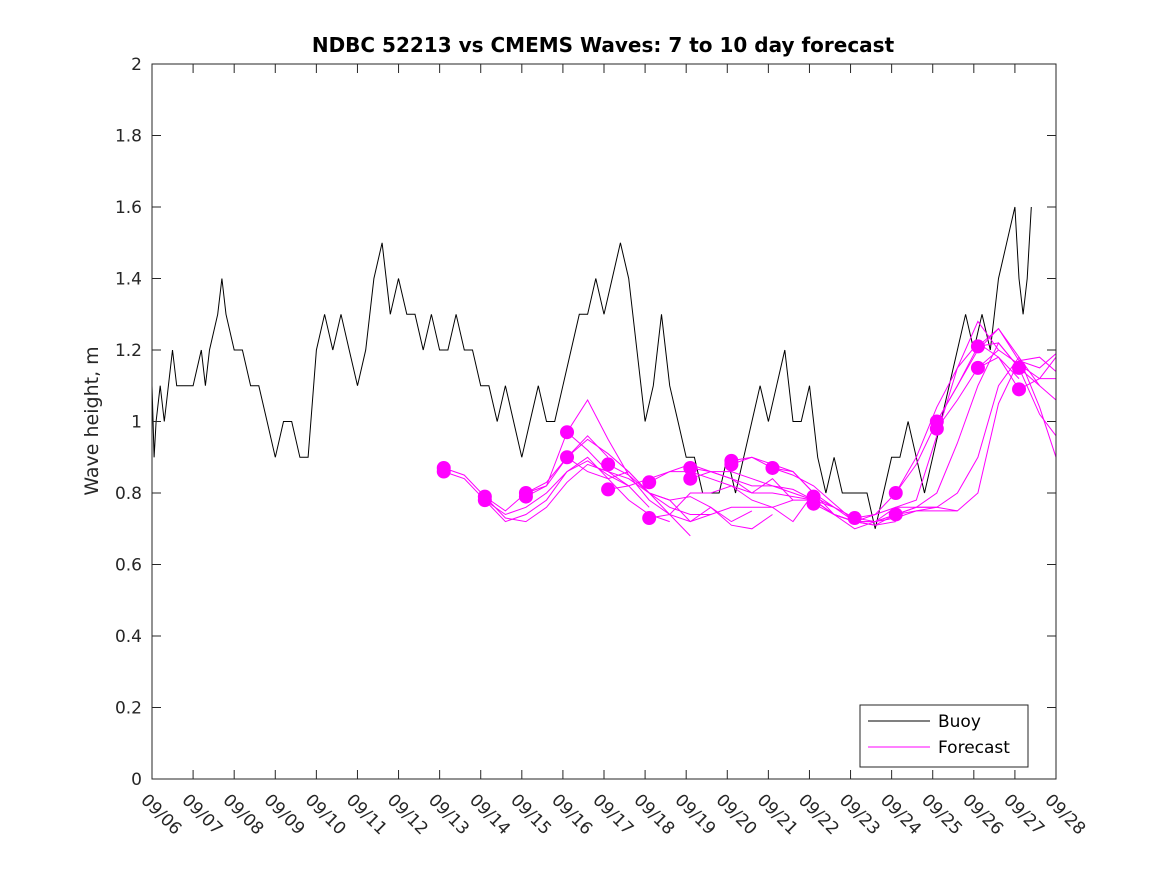 The height and width of the screenshot is (875, 1167). Describe the element at coordinates (128, 494) in the screenshot. I see `y-tick-label: 0.8` at that location.